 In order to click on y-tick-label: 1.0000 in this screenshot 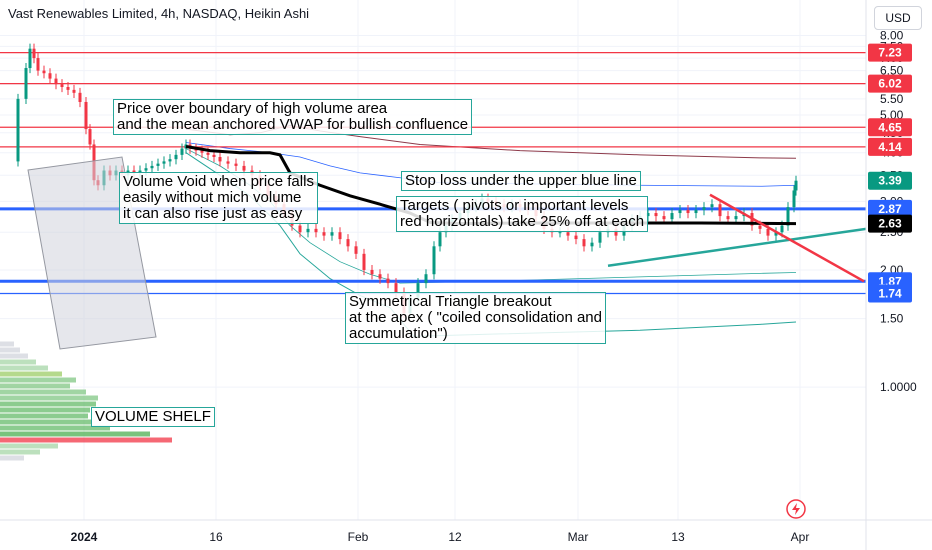, I will do `click(898, 387)`.